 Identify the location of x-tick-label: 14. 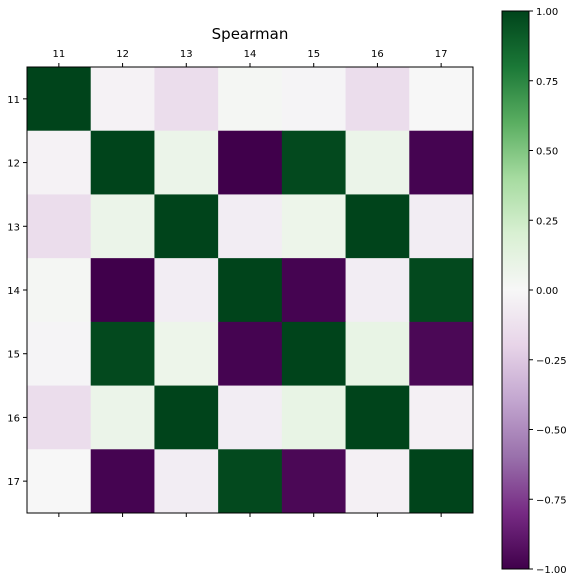
(250, 54).